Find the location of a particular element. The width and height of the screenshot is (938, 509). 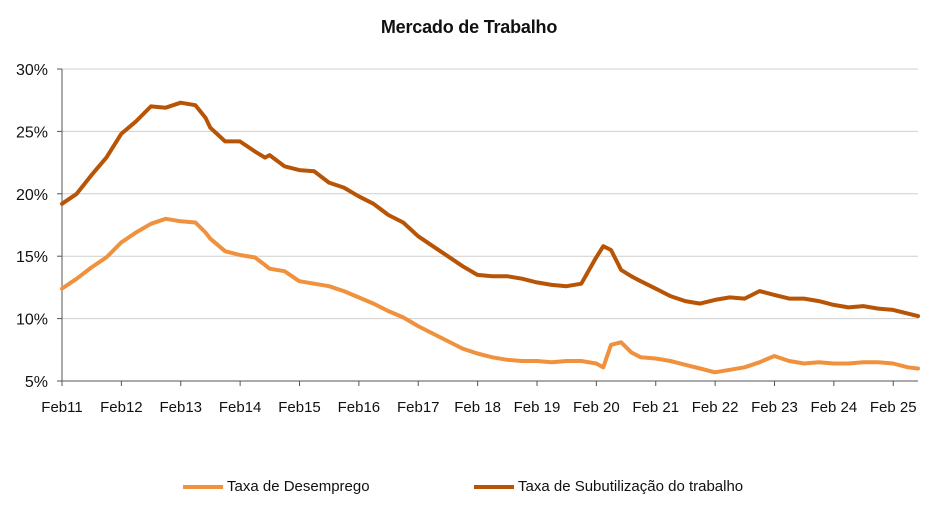

x-tick-label: Feb12 is located at coordinates (121, 407).